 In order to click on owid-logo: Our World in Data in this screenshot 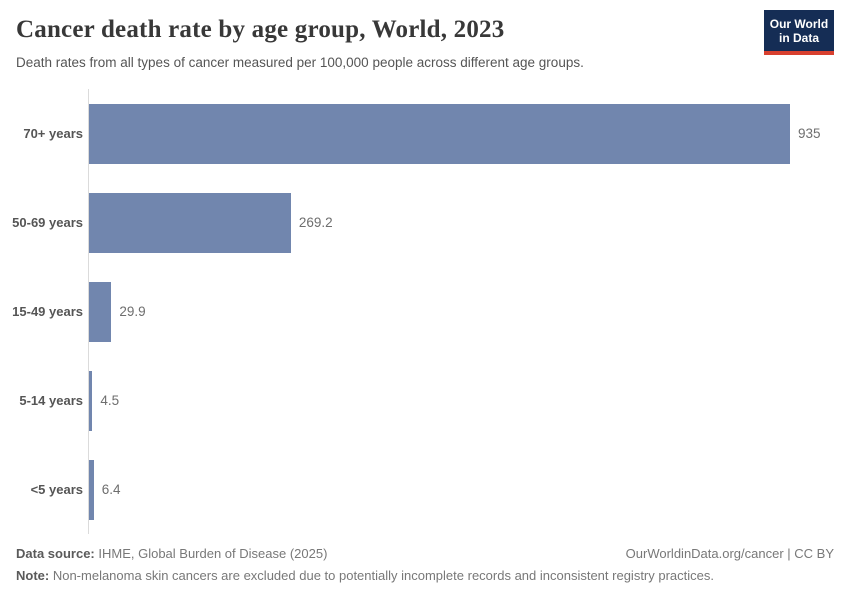, I will do `click(799, 32)`.